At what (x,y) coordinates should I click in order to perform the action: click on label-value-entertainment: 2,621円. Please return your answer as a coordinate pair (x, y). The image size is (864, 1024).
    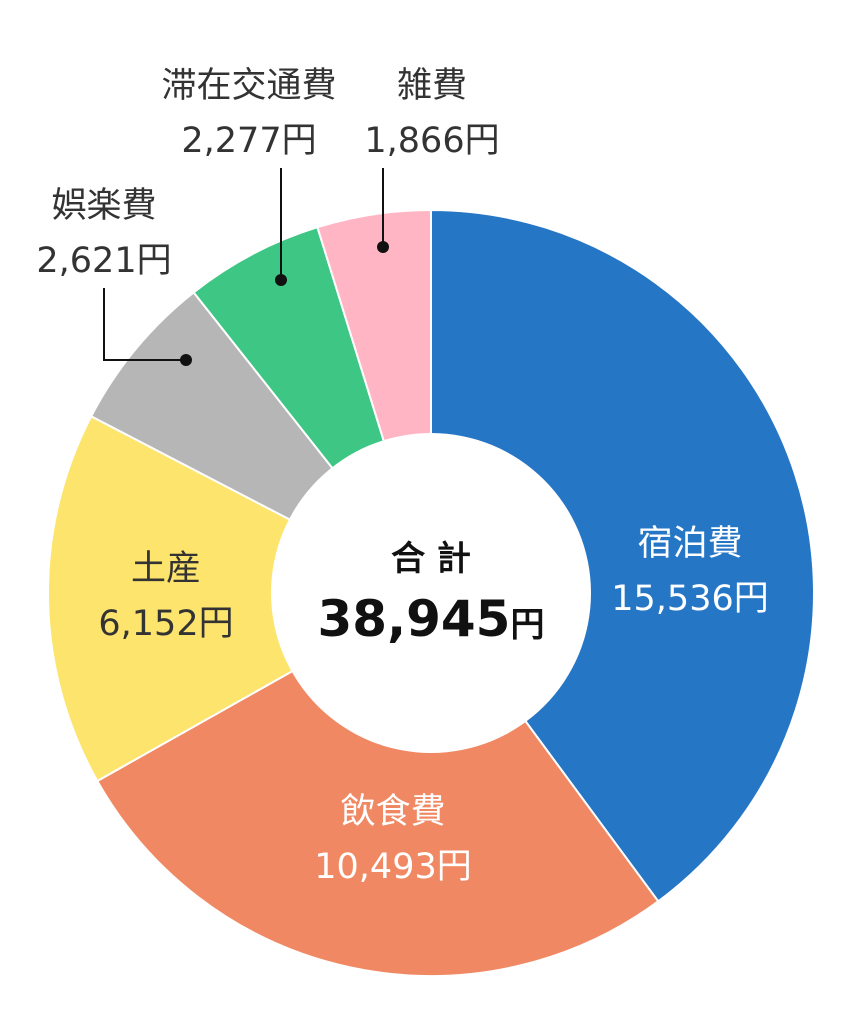
    Looking at the image, I should click on (103, 261).